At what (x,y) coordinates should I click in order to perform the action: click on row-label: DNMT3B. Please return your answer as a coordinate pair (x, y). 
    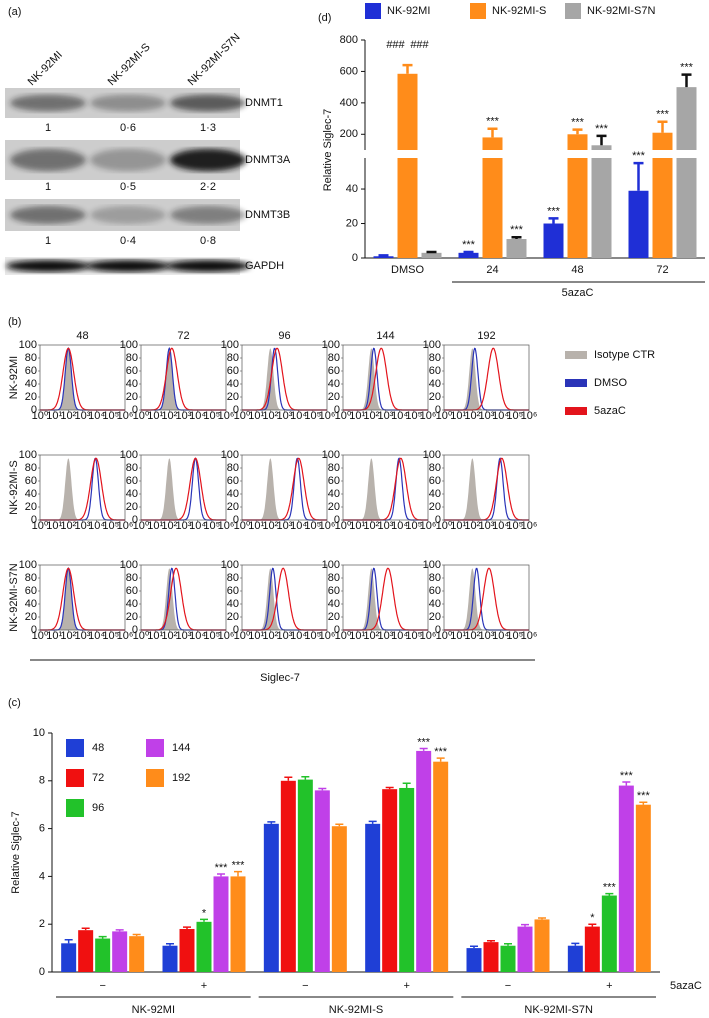
    Looking at the image, I should click on (267, 215).